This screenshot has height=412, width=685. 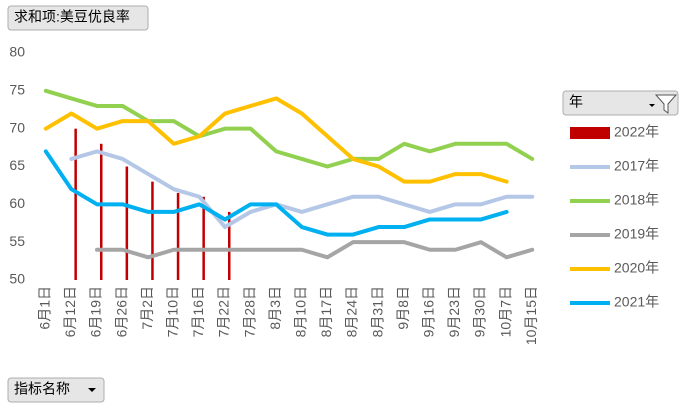 I want to click on x-tick-label: 7月10日, so click(x=173, y=311).